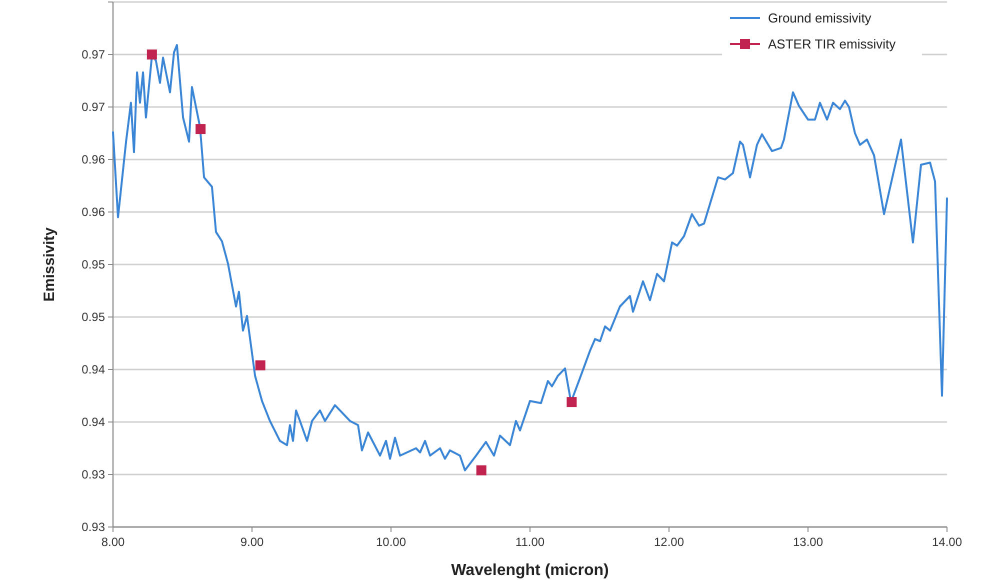 Image resolution: width=984 pixels, height=584 pixels. Describe the element at coordinates (49, 264) in the screenshot. I see `y-axis-title: Emissivity` at that location.